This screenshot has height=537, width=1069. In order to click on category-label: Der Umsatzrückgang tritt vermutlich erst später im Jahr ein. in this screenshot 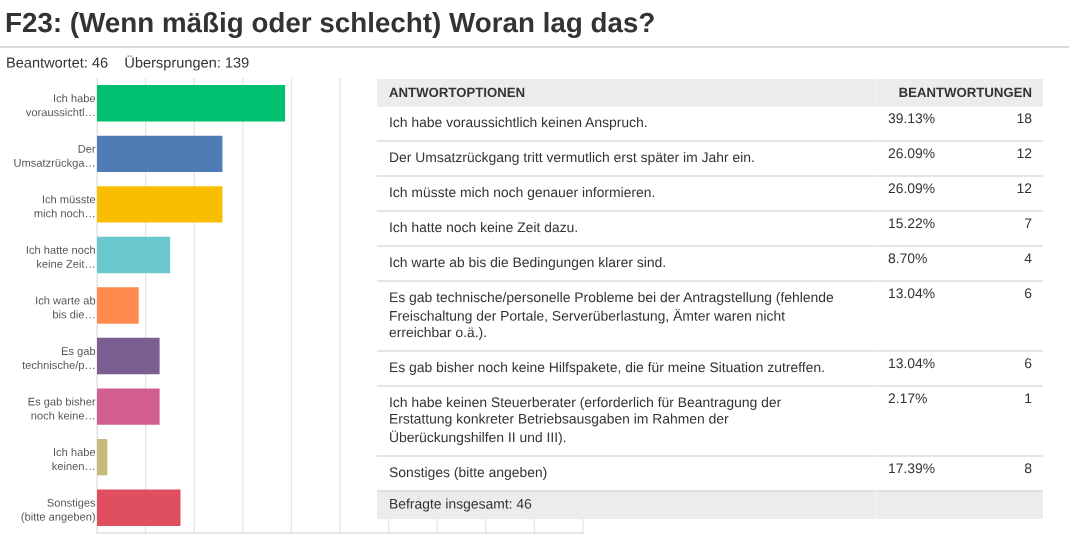, I will do `click(572, 158)`.